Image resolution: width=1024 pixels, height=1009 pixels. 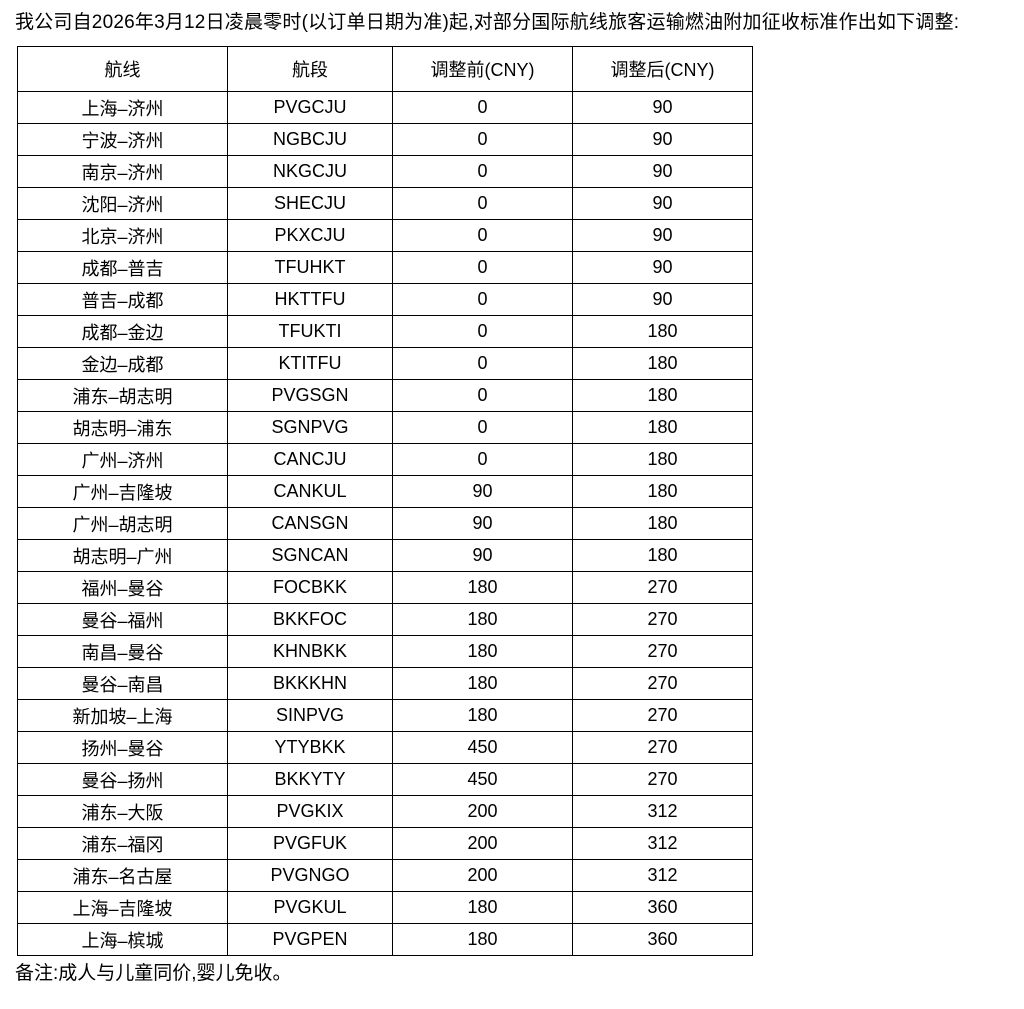 I want to click on table-row: 南昌–曼谷 KHNBKK 180 270, so click(x=385, y=651).